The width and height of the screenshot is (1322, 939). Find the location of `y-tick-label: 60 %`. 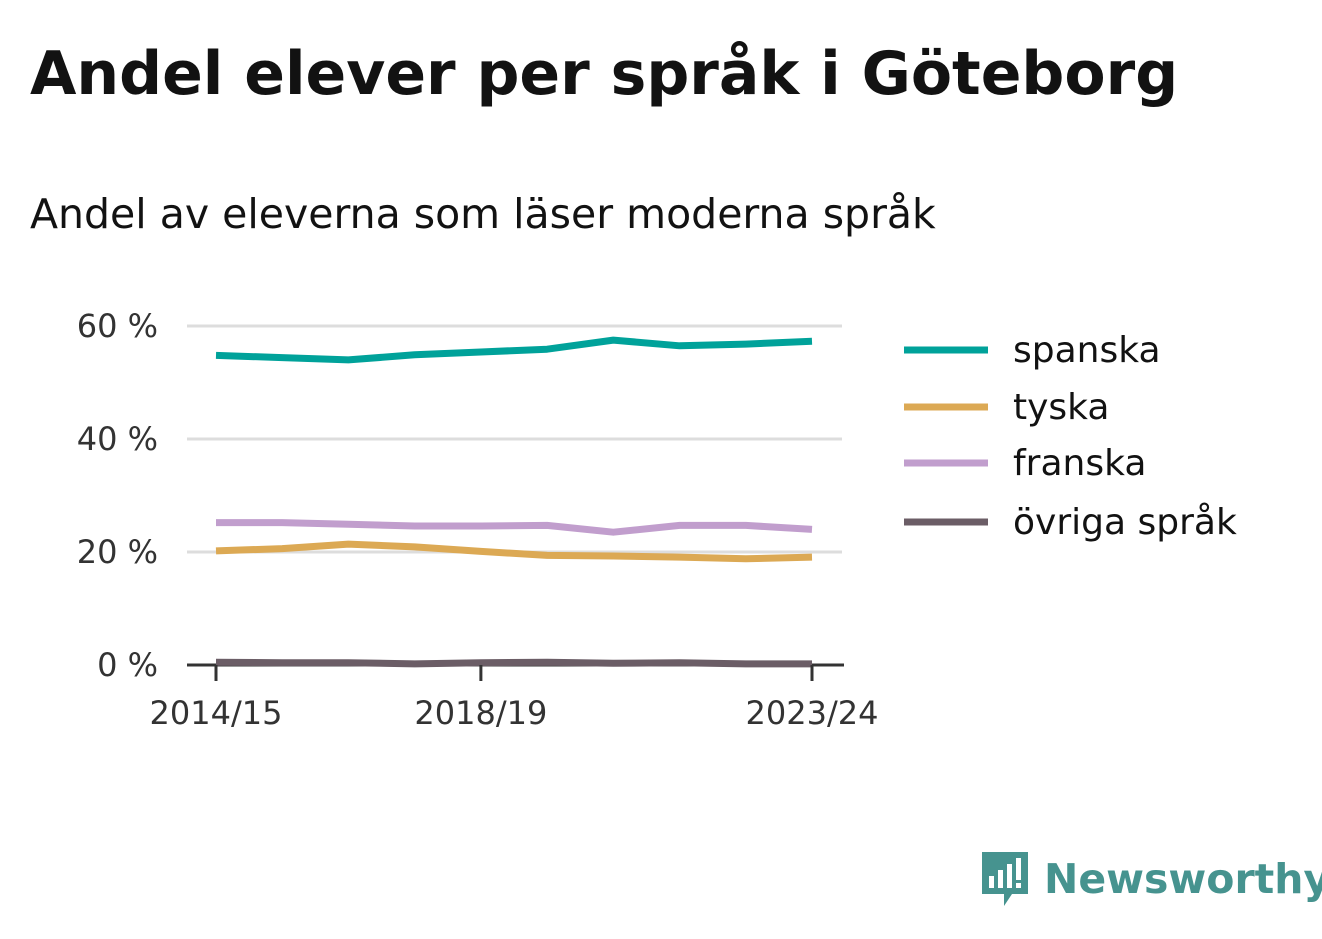

y-tick-label: 60 % is located at coordinates (117, 326).